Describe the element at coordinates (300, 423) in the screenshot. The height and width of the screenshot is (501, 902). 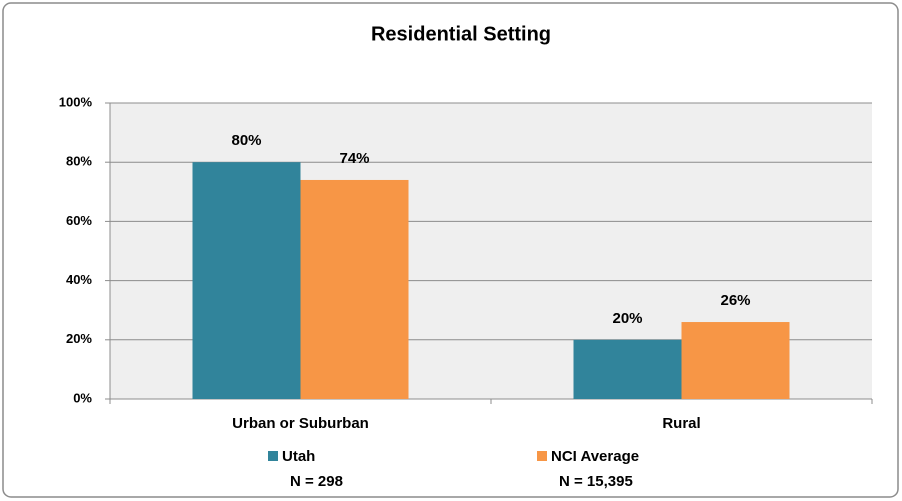
I see `x-tick-label: Urban or Suburban` at that location.